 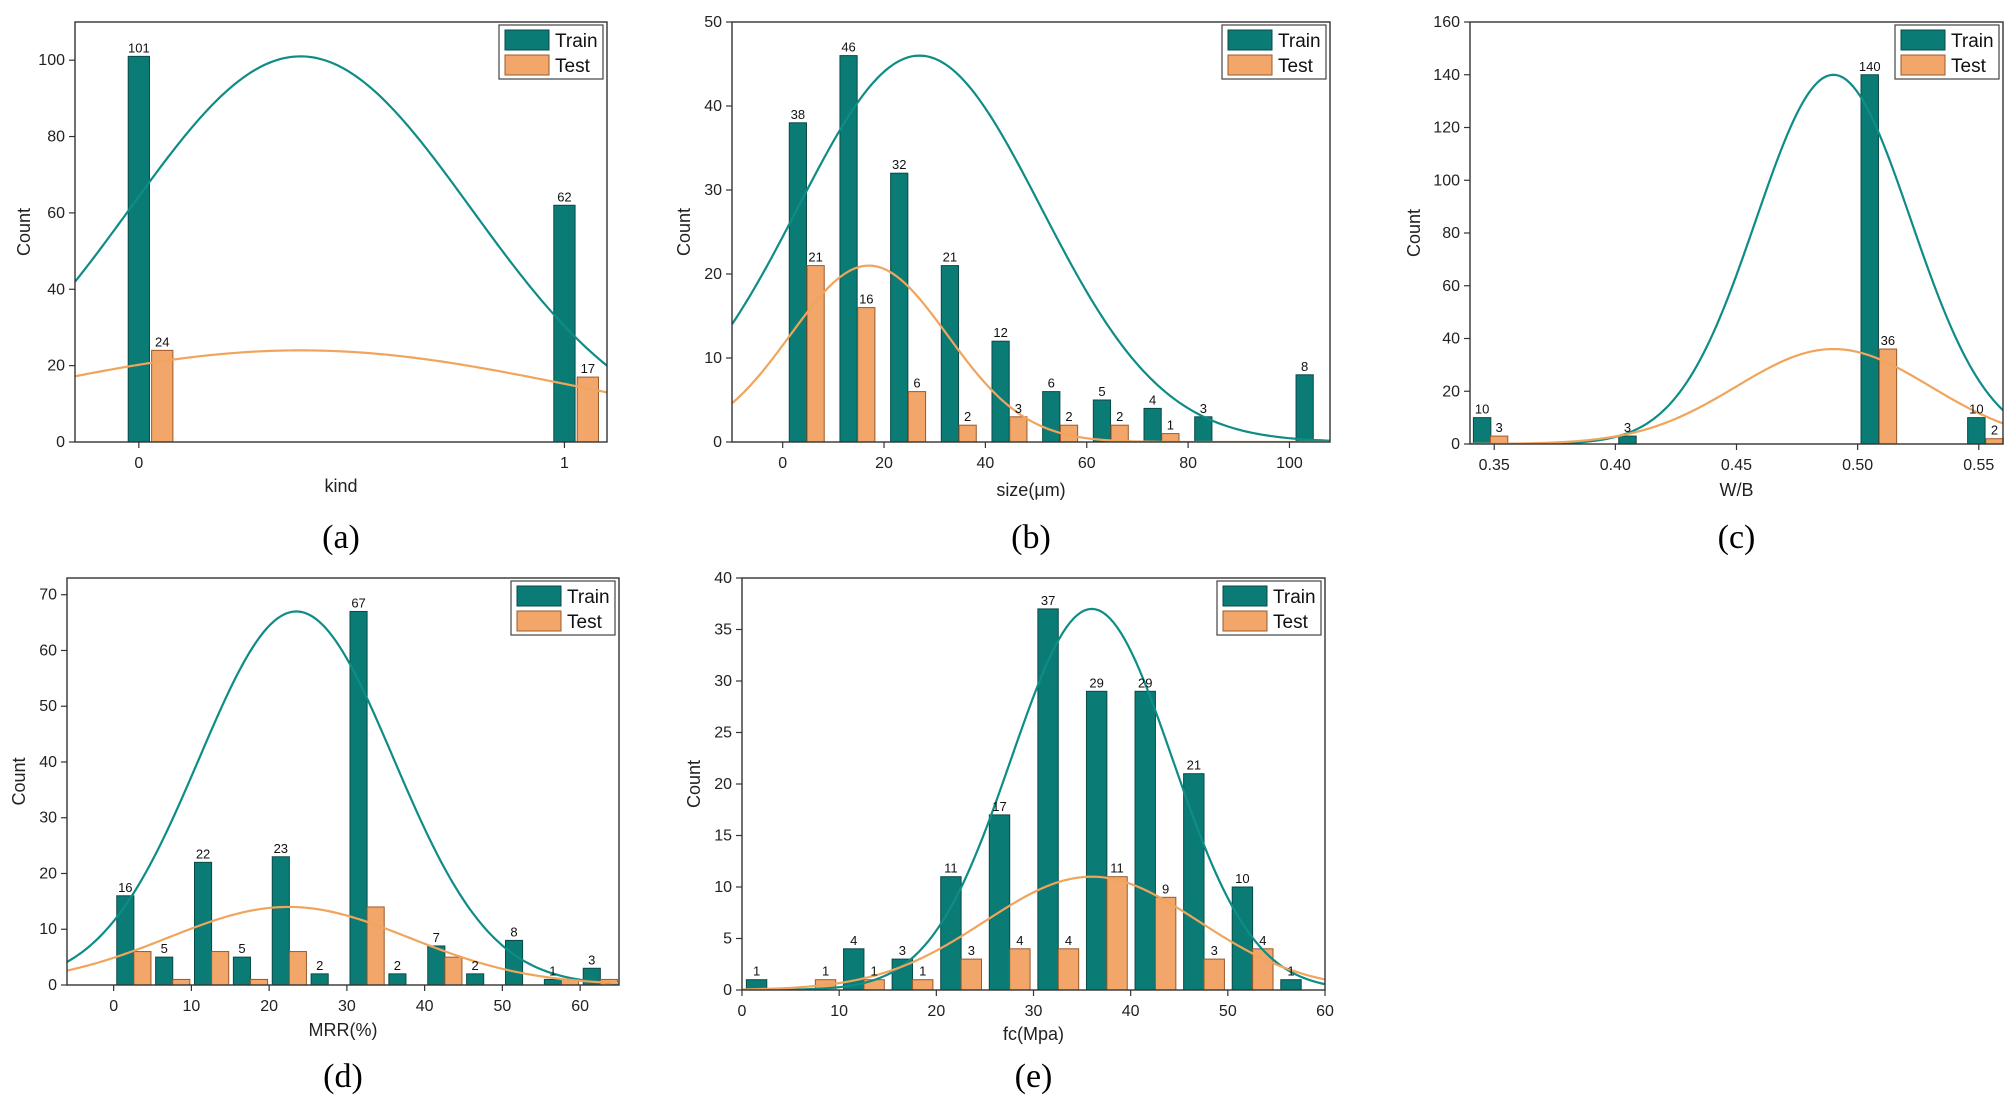 What do you see at coordinates (1274, 52) in the screenshot?
I see `legend: Train Test` at bounding box center [1274, 52].